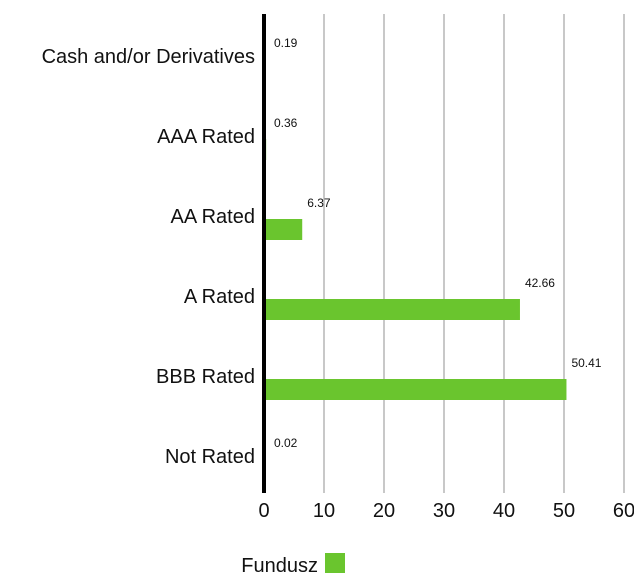 The image size is (634, 574). What do you see at coordinates (319, 203) in the screenshot?
I see `data-label: 6.37` at bounding box center [319, 203].